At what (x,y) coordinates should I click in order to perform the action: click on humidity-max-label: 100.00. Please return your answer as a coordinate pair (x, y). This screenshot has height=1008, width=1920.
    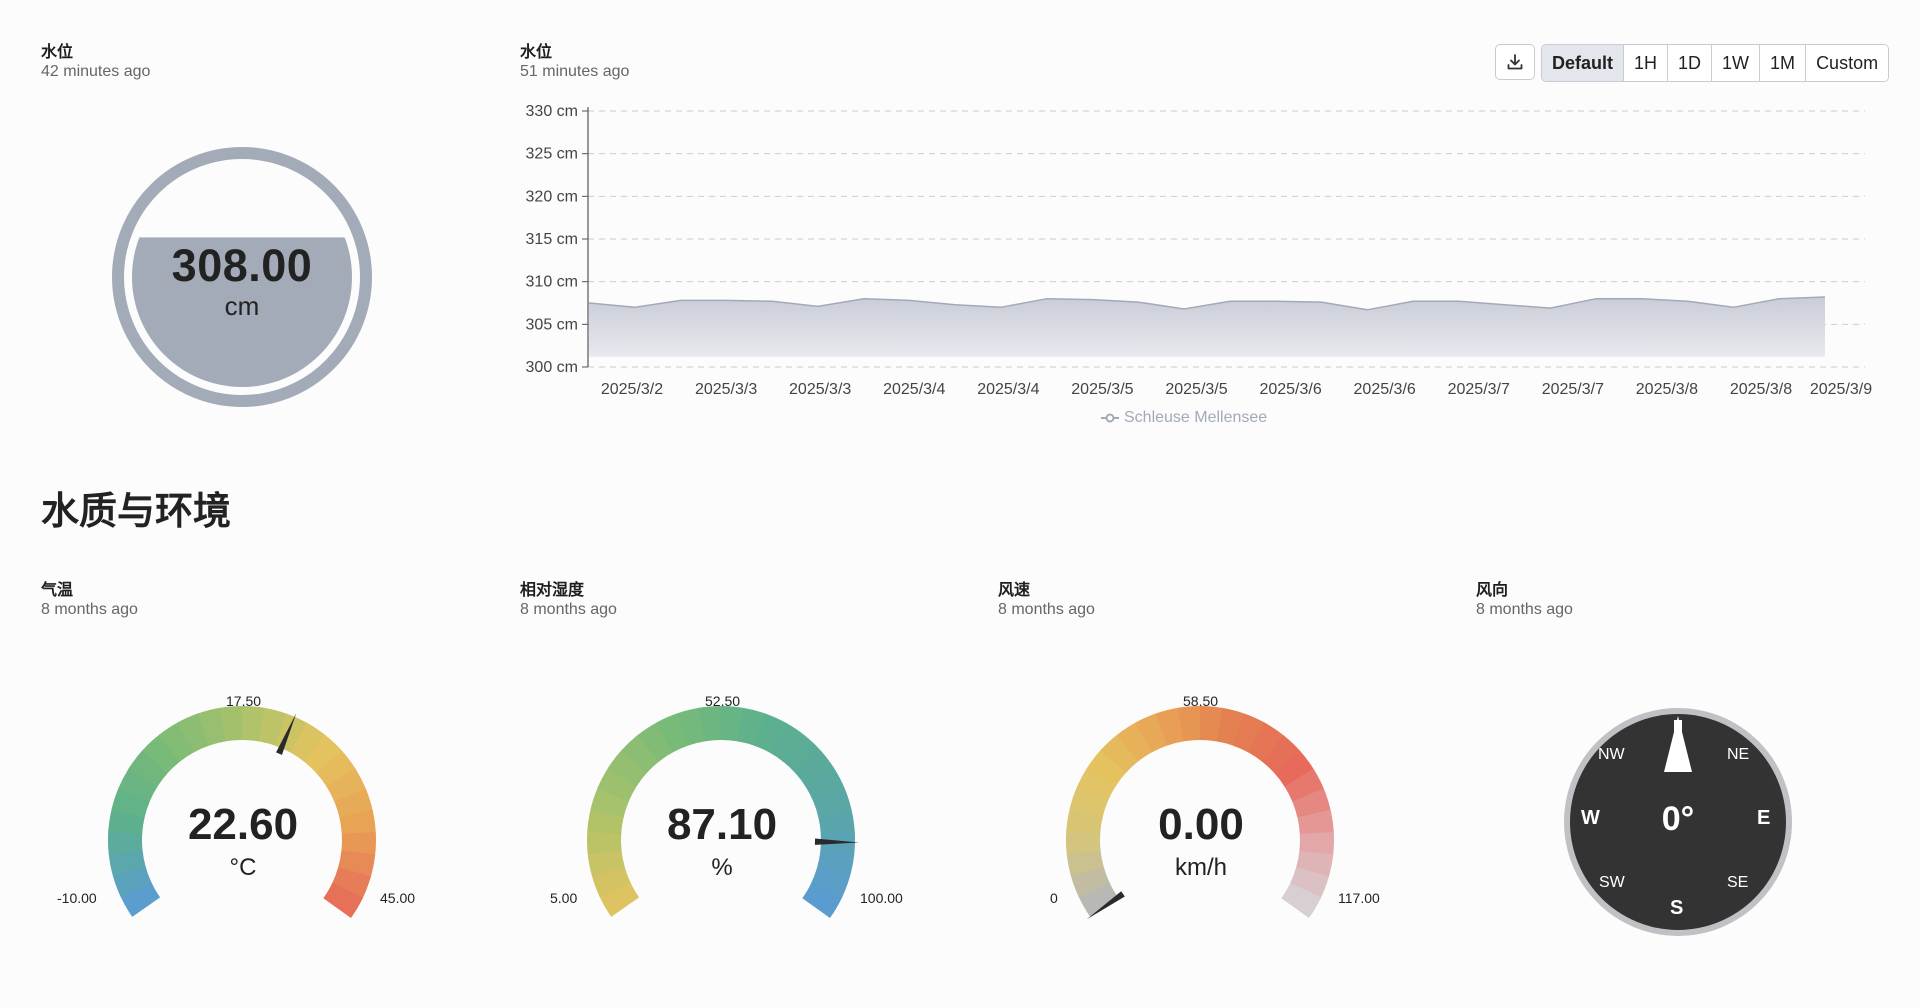
    Looking at the image, I should click on (881, 898).